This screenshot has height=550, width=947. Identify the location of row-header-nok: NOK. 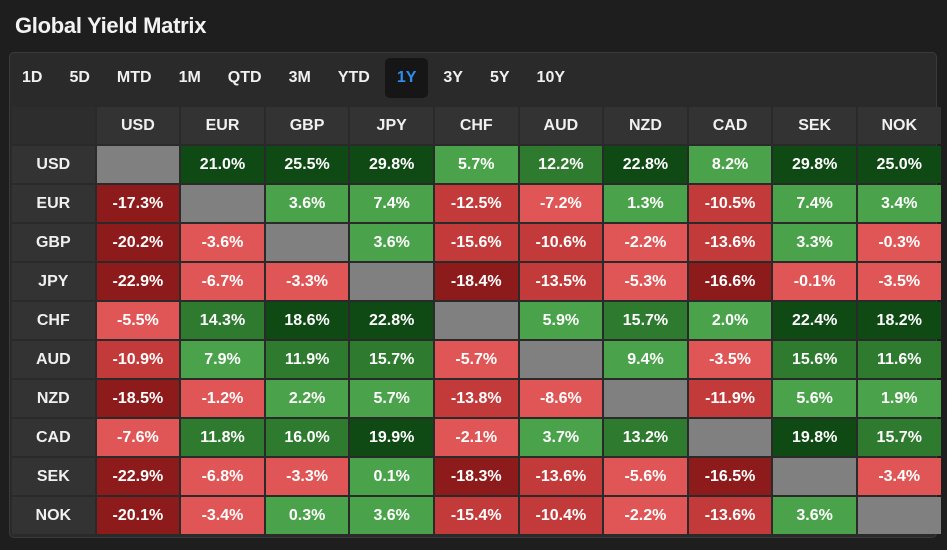
(53, 515).